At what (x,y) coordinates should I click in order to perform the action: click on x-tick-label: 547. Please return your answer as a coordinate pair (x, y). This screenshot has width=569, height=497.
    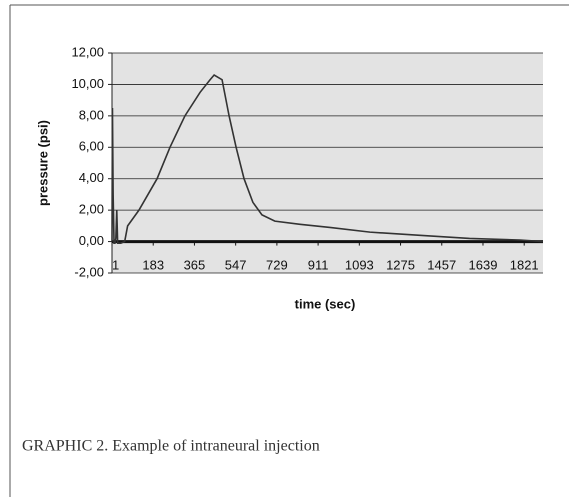
    Looking at the image, I should click on (236, 264).